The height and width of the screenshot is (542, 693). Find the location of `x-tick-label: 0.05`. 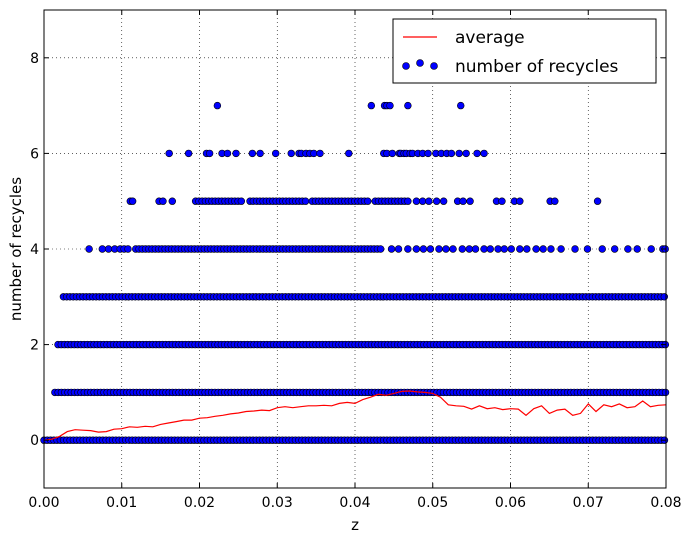

x-tick-label: 0.05 is located at coordinates (432, 503).